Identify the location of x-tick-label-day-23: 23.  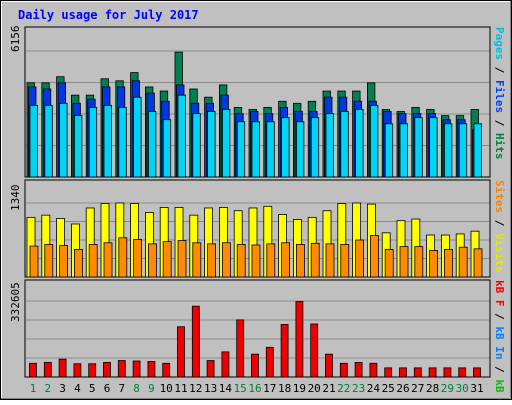
(358, 388).